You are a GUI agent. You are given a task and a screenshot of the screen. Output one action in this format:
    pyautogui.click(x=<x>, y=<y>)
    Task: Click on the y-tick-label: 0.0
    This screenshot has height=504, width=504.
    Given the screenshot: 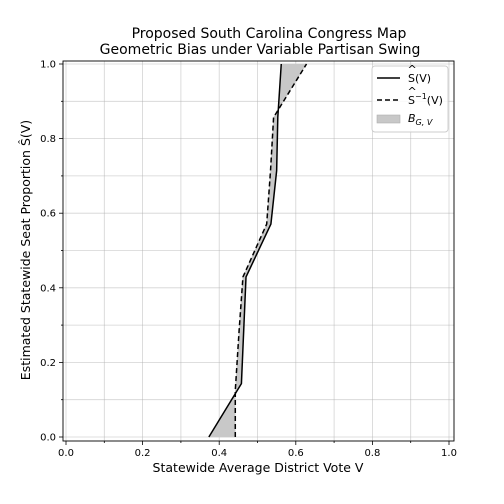 What is the action you would take?
    pyautogui.click(x=48, y=438)
    